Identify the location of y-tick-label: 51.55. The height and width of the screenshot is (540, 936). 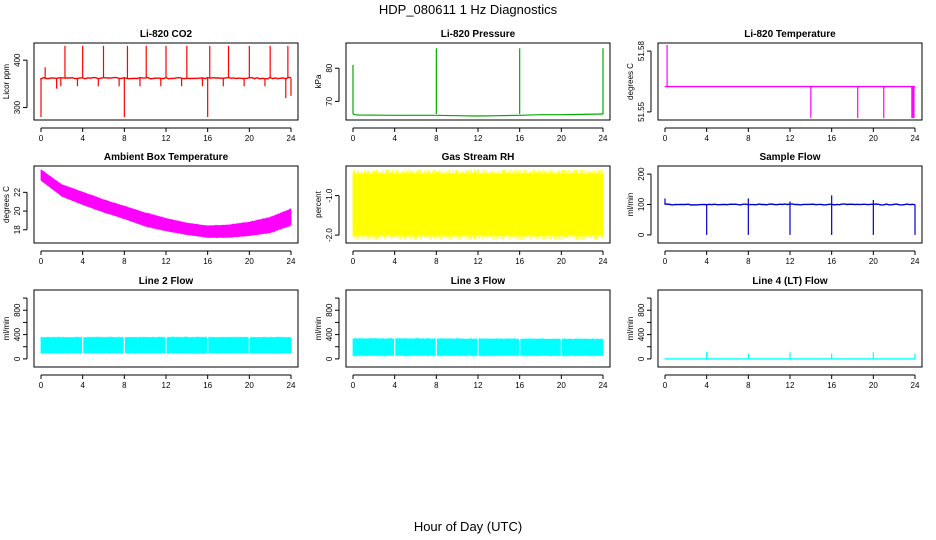
(641, 111).